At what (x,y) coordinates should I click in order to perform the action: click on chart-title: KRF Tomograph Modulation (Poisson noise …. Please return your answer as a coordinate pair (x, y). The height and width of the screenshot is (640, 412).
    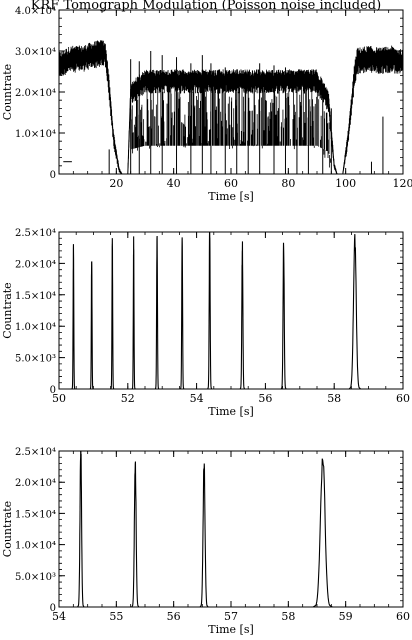
    Looking at the image, I should click on (206, 6).